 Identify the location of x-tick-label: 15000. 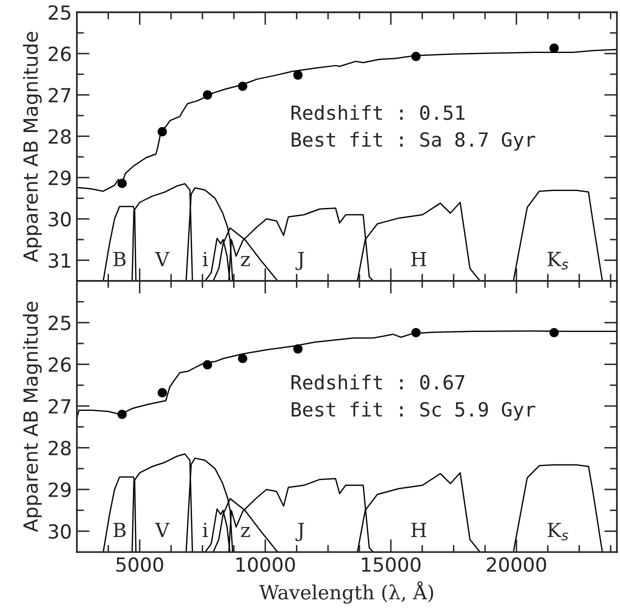
(391, 564).